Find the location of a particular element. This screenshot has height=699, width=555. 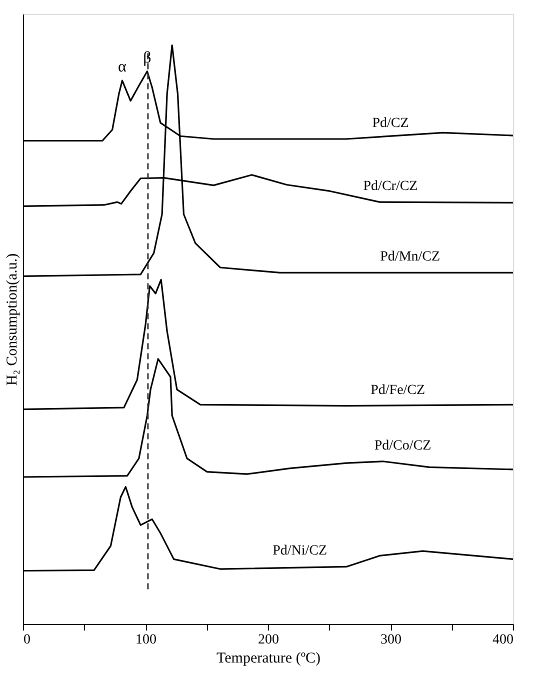

series-label: Pd/Co/CZ is located at coordinates (403, 446).